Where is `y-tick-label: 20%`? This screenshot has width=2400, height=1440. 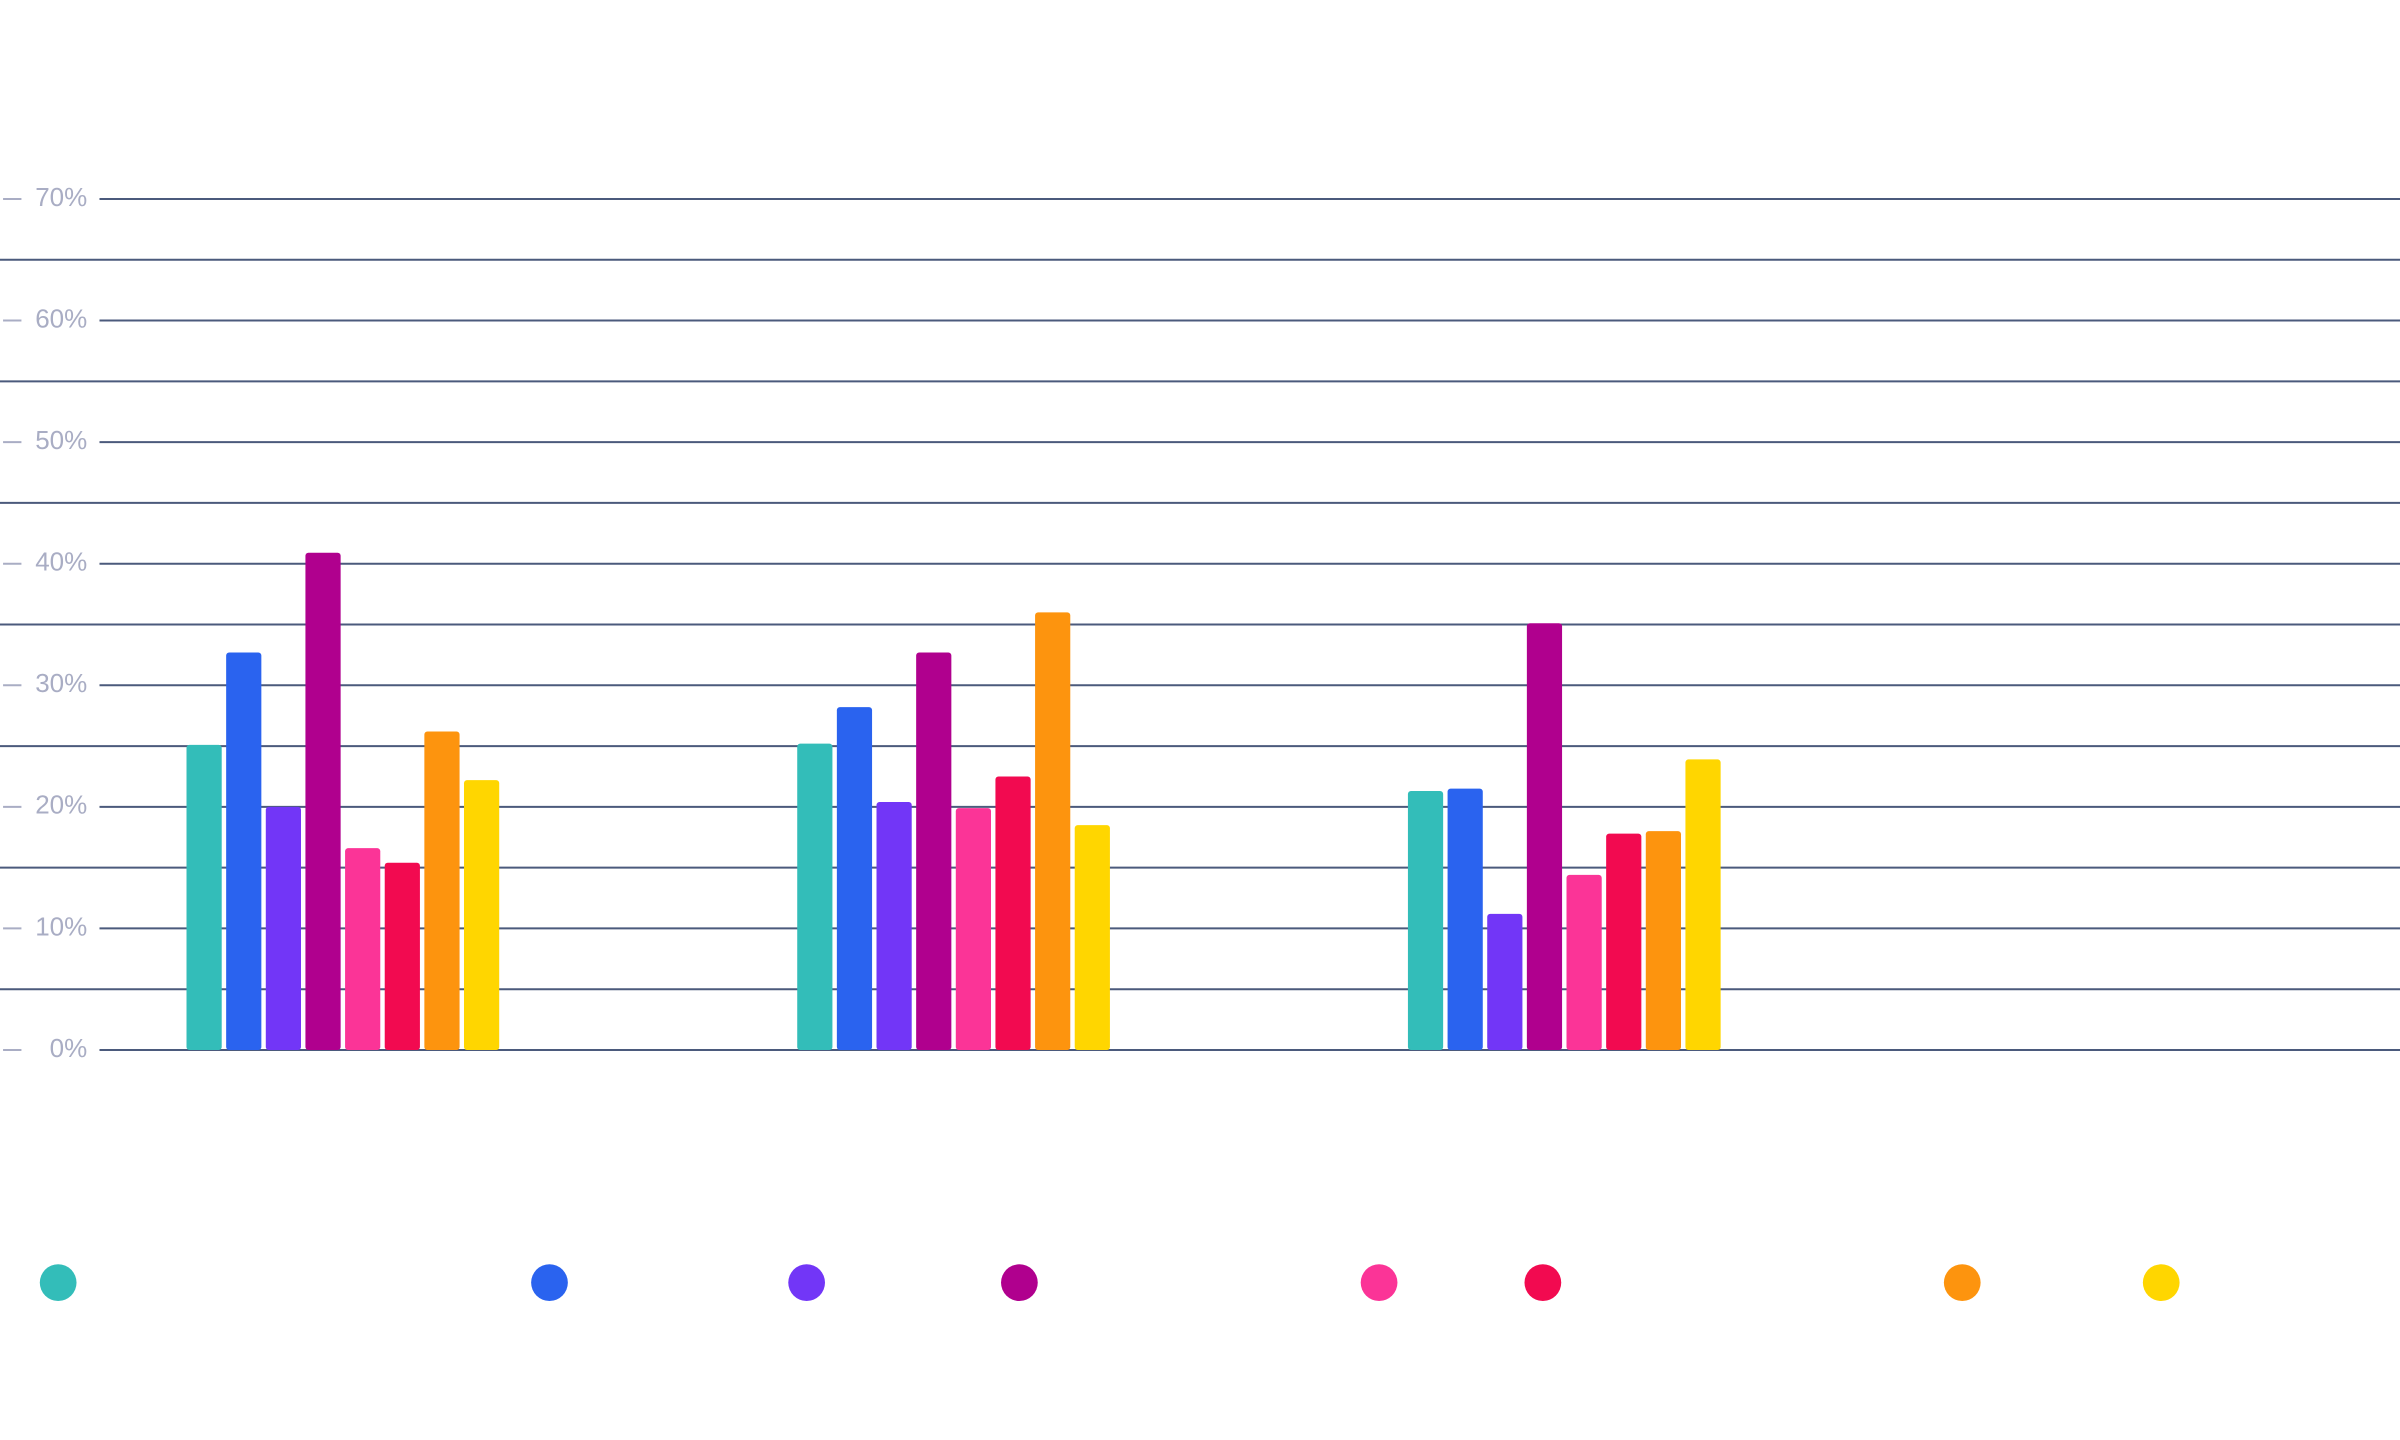 y-tick-label: 20% is located at coordinates (61, 805).